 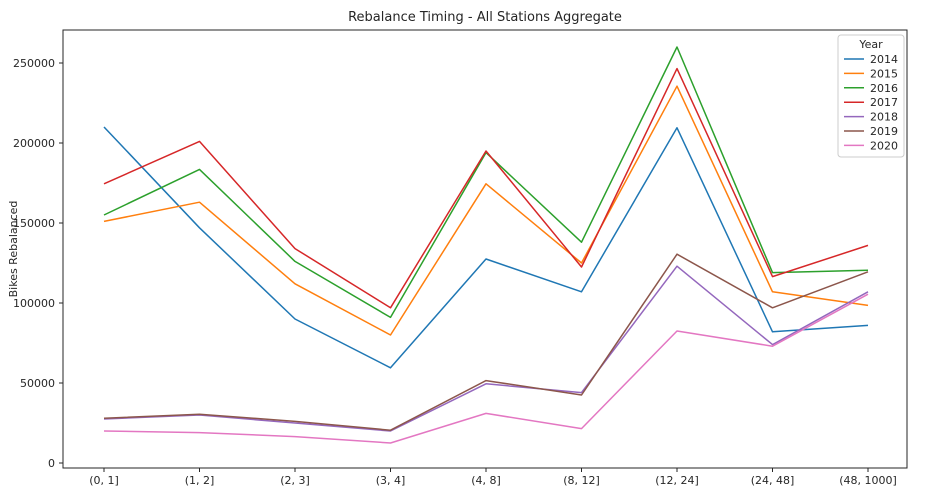 What do you see at coordinates (773, 480) in the screenshot?
I see `x-axis-tick-label: (24, 48]` at bounding box center [773, 480].